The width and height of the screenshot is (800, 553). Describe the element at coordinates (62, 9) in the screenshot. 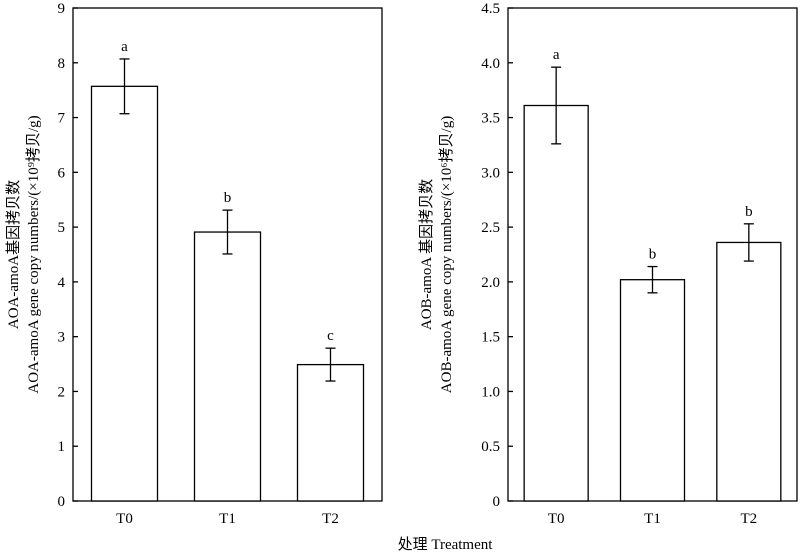

I see `y-tick-label: 9` at that location.